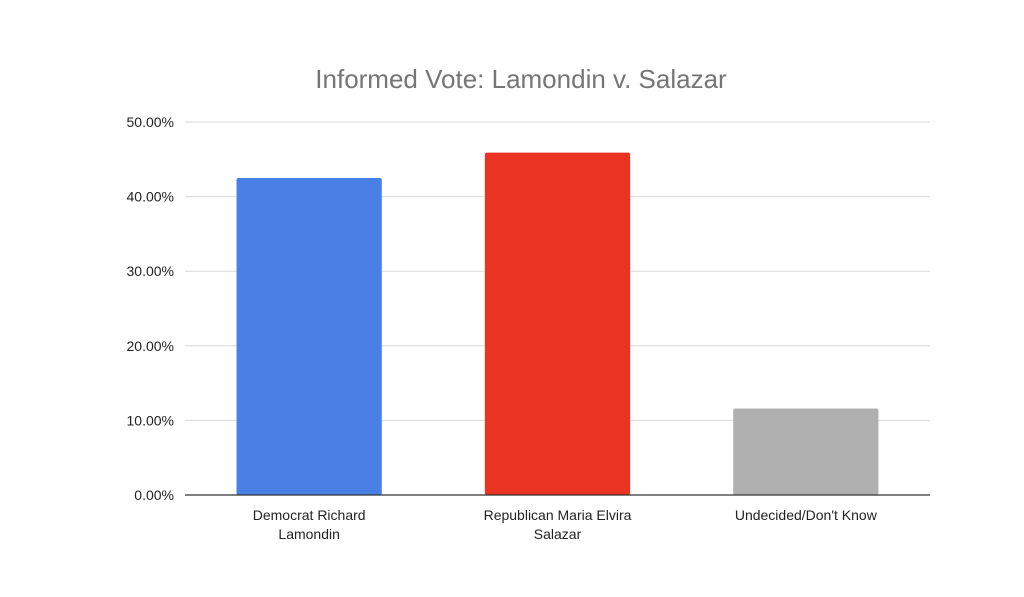  What do you see at coordinates (150, 346) in the screenshot?
I see `y-tick-label: 20.00%` at bounding box center [150, 346].